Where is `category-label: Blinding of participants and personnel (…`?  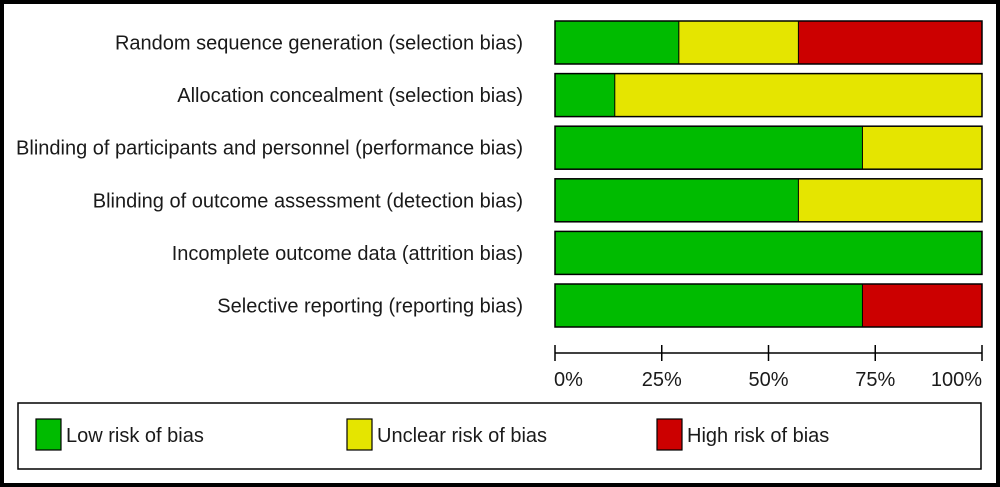
category-label: Blinding of participants and personnel (… is located at coordinates (269, 149).